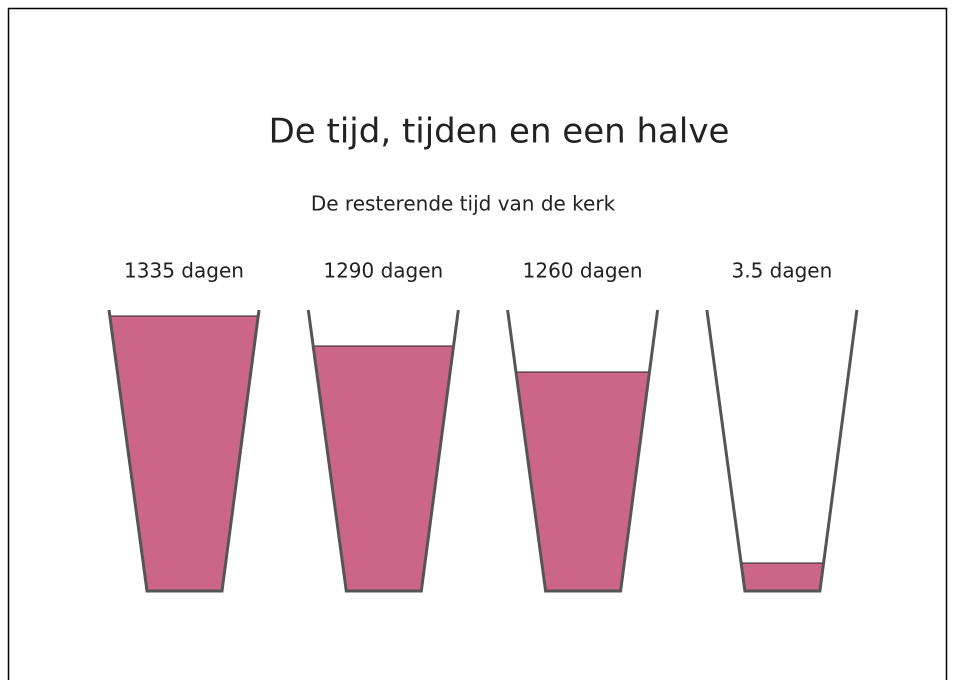 The image size is (955, 680). Describe the element at coordinates (463, 204) in the screenshot. I see `subtitle: De resterende tijd van de kerk` at that location.